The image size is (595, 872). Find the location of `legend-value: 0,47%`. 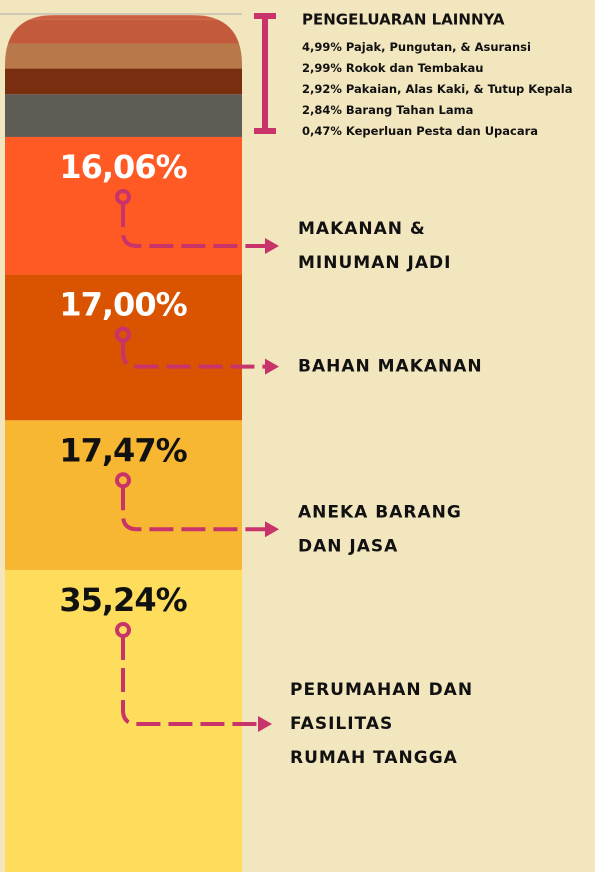

legend-value: 0,47% is located at coordinates (322, 131).